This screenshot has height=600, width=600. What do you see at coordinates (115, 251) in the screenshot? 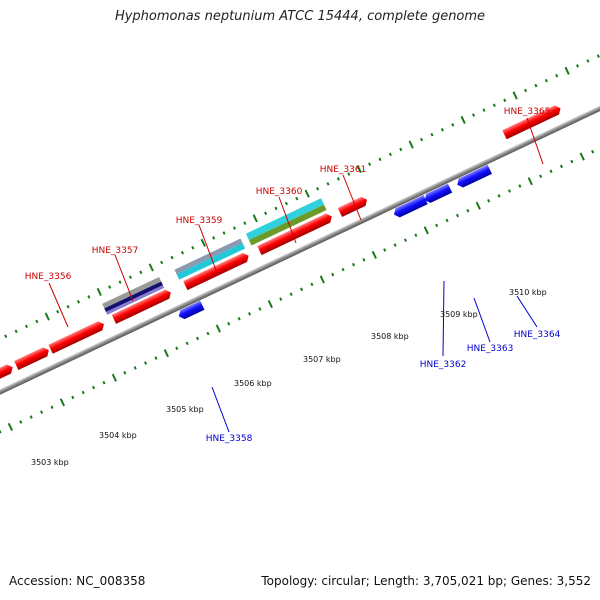
I see `gene-label-forward: HNE_3357` at bounding box center [115, 251].